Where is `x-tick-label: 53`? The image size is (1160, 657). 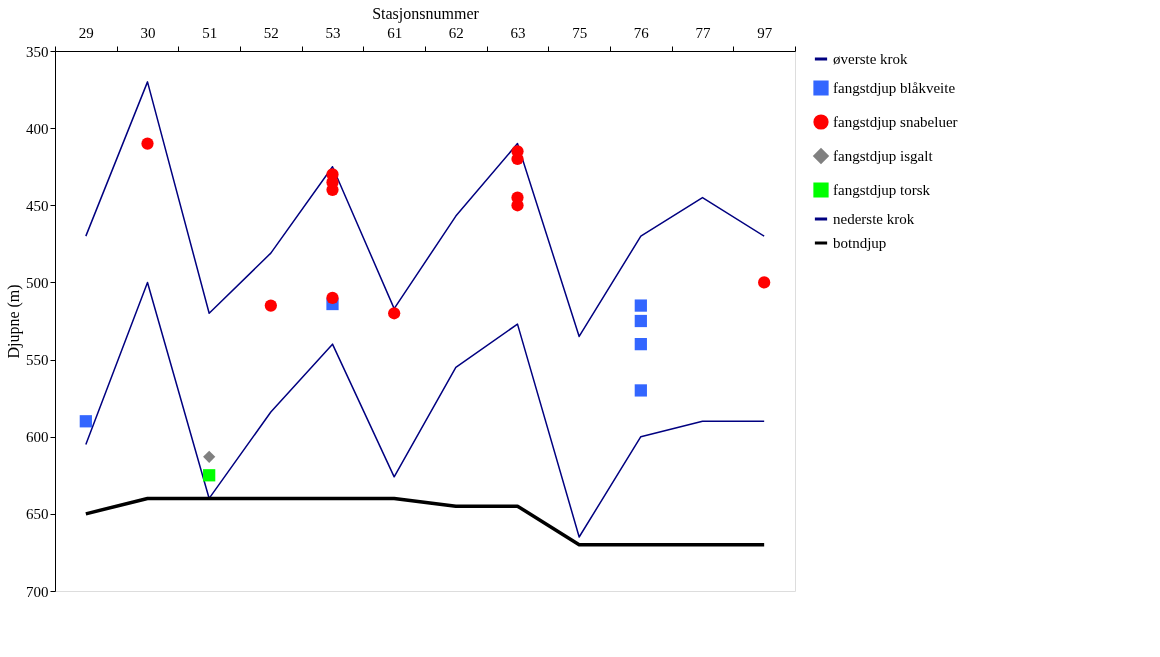 x-tick-label: 53 is located at coordinates (333, 32).